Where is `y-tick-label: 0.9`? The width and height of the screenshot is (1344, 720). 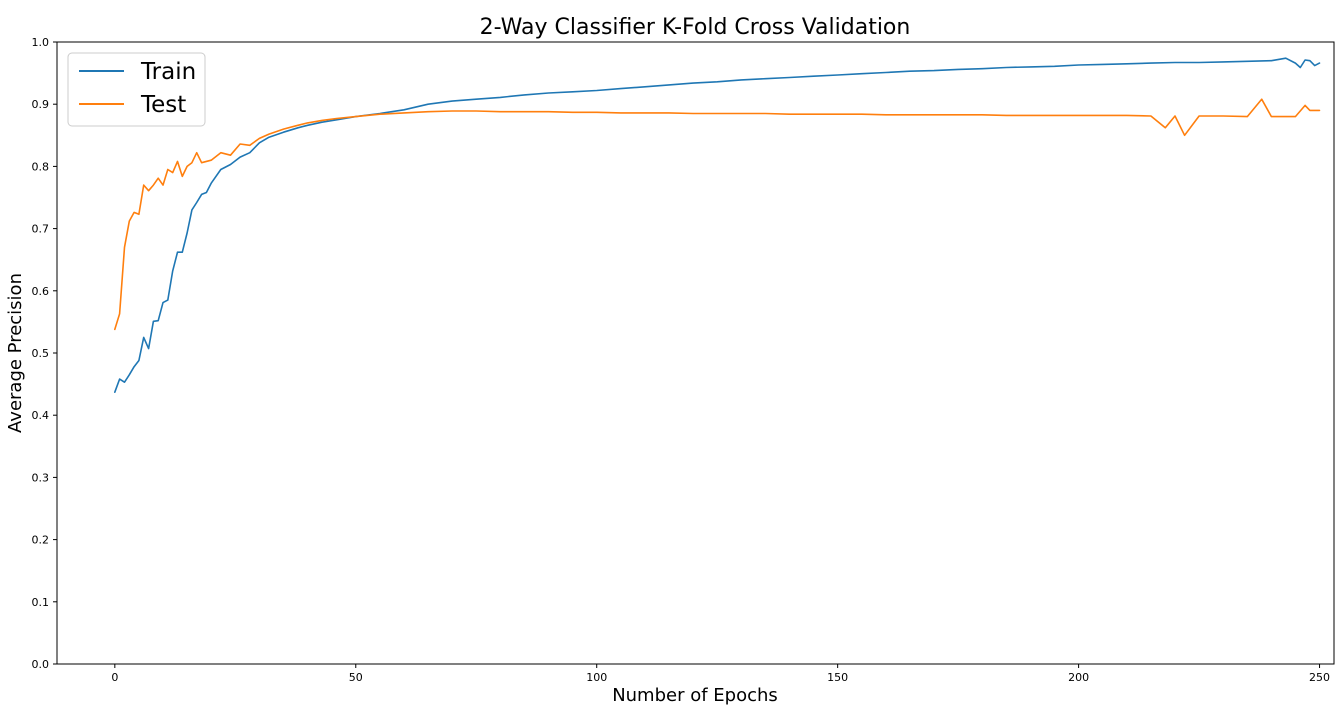
y-tick-label: 0.9 is located at coordinates (41, 104).